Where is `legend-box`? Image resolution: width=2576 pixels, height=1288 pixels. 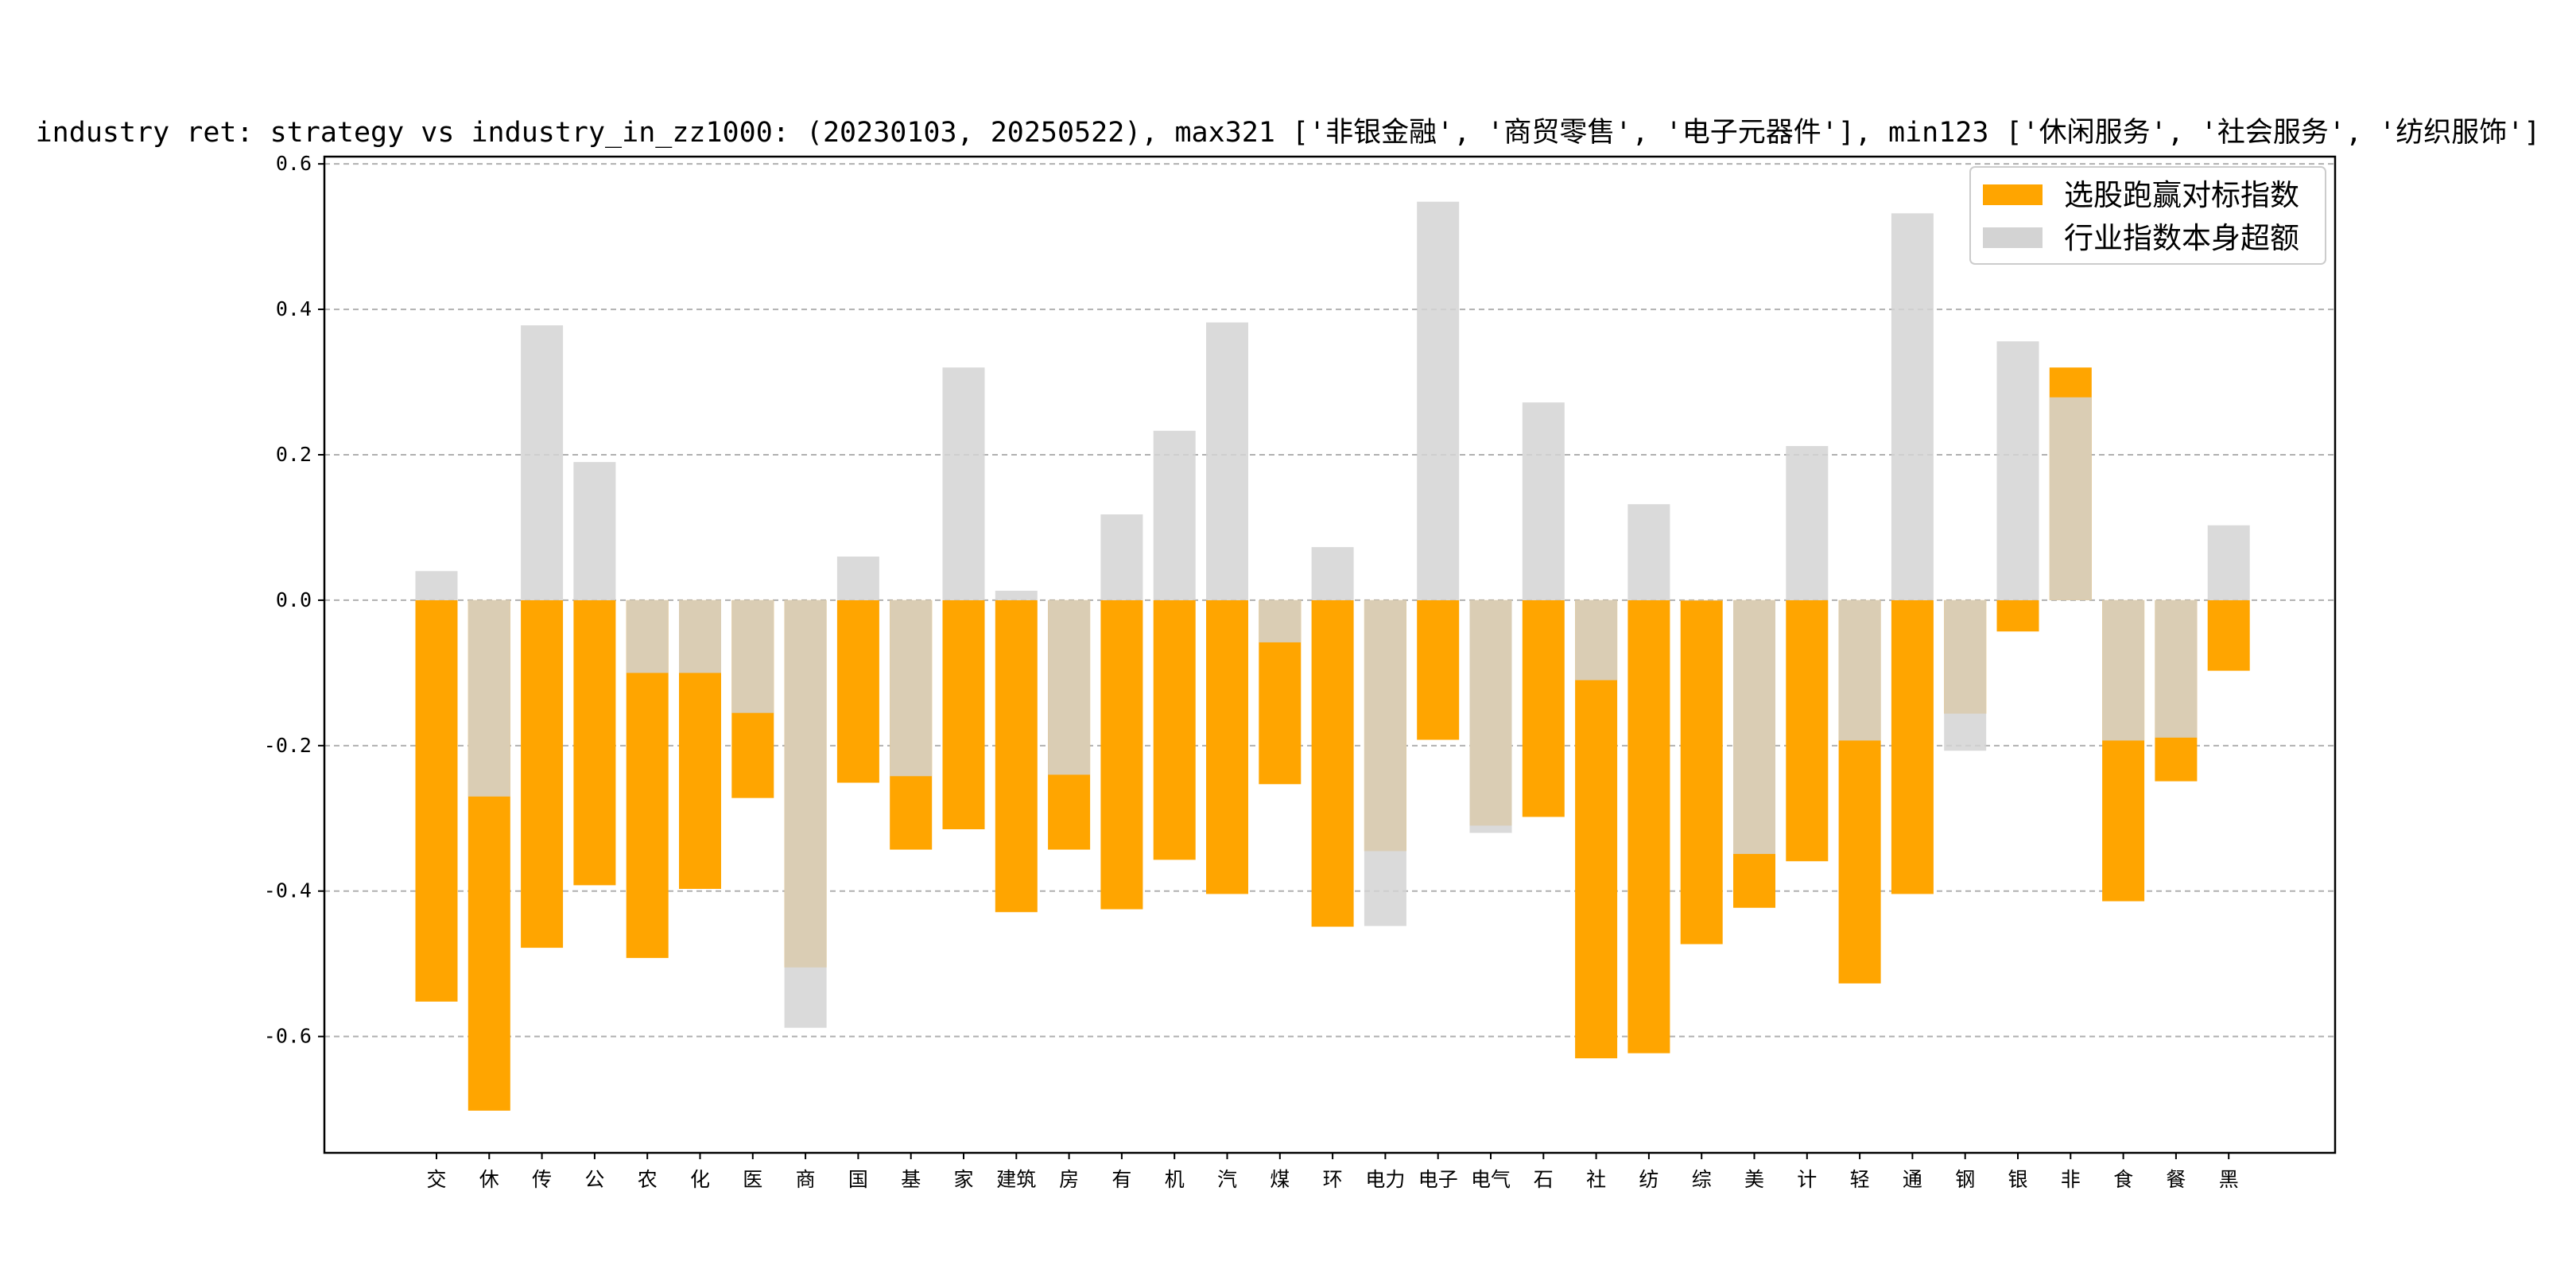 legend-box is located at coordinates (2148, 216).